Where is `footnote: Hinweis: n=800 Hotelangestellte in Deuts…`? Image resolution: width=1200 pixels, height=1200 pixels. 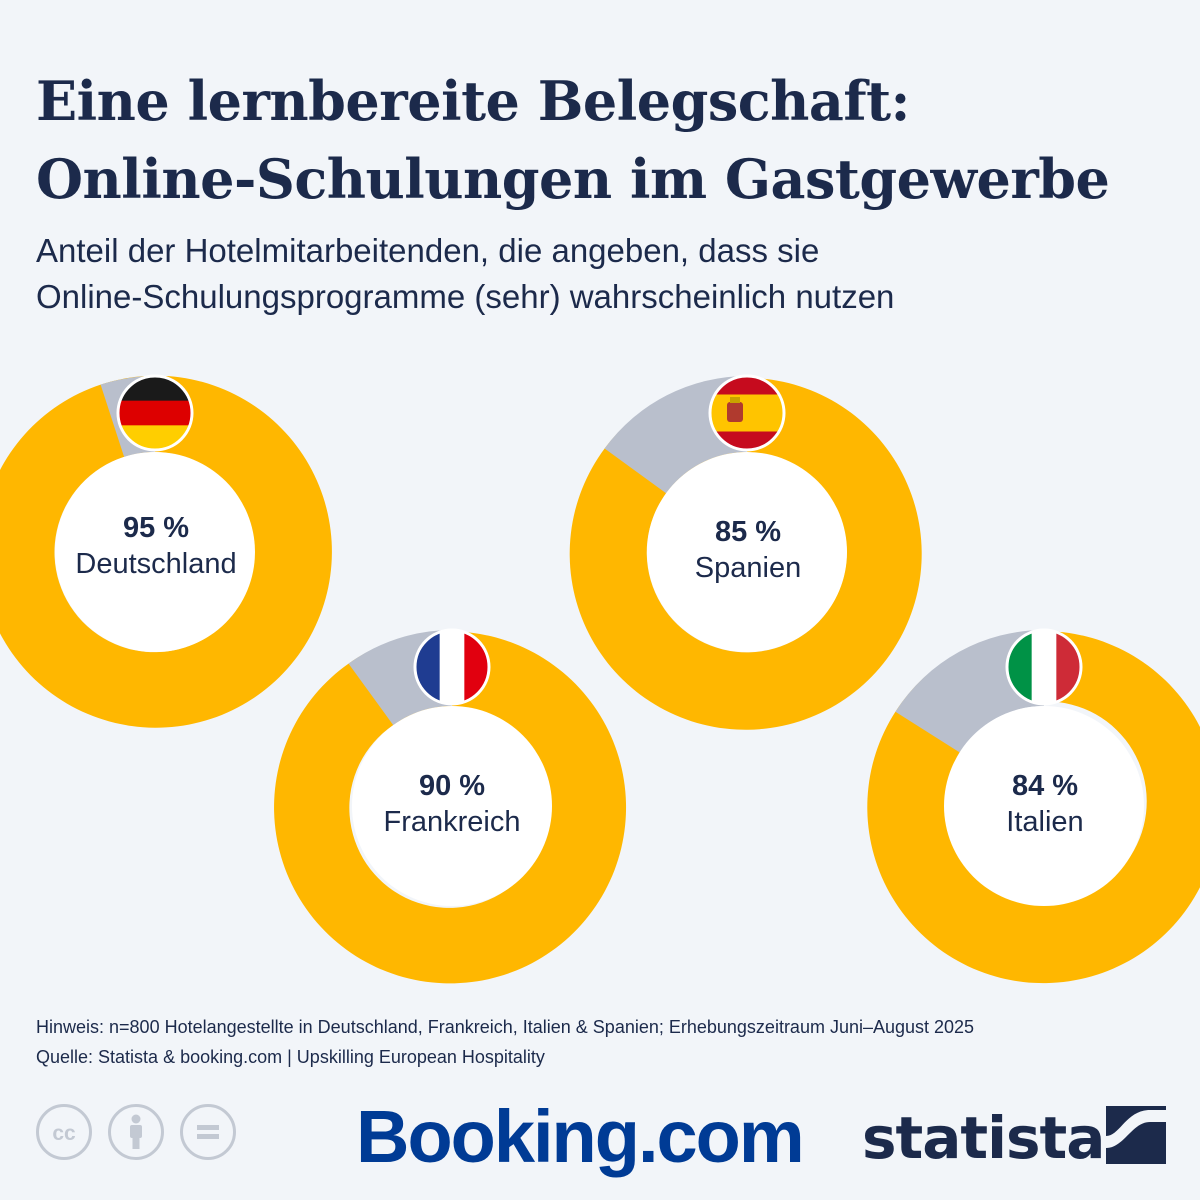 footnote: Hinweis: n=800 Hotelangestellte in Deuts… is located at coordinates (606, 1042).